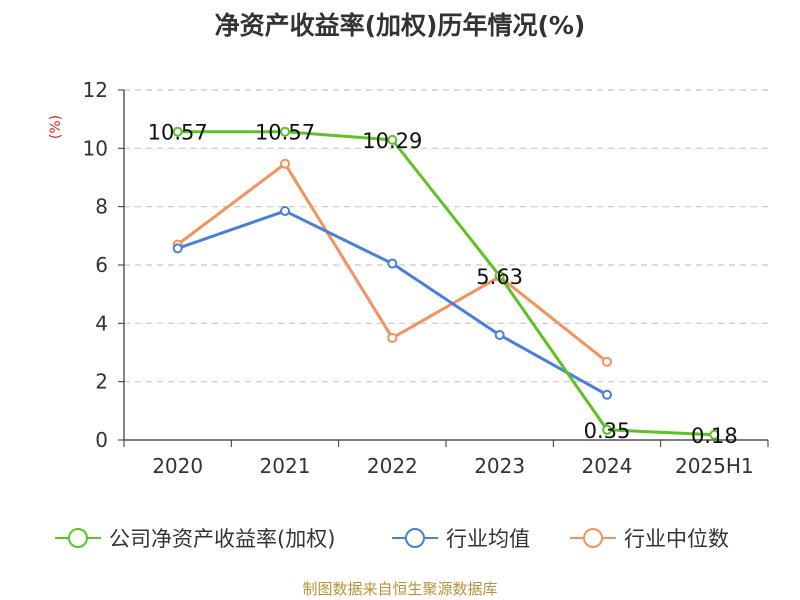  Describe the element at coordinates (95, 148) in the screenshot. I see `y-tick-label: 10` at that location.